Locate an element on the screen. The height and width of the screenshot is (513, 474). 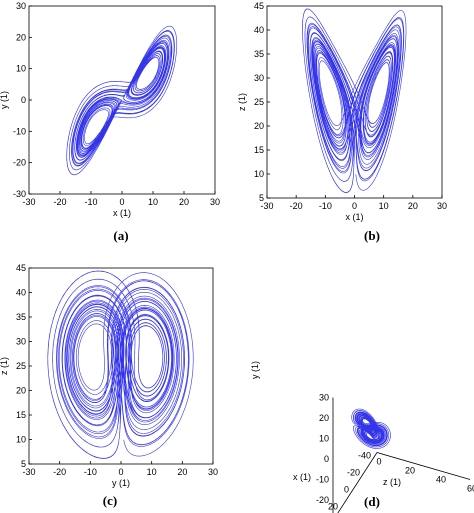
x-tick-label-c: 0 is located at coordinates (120, 472).